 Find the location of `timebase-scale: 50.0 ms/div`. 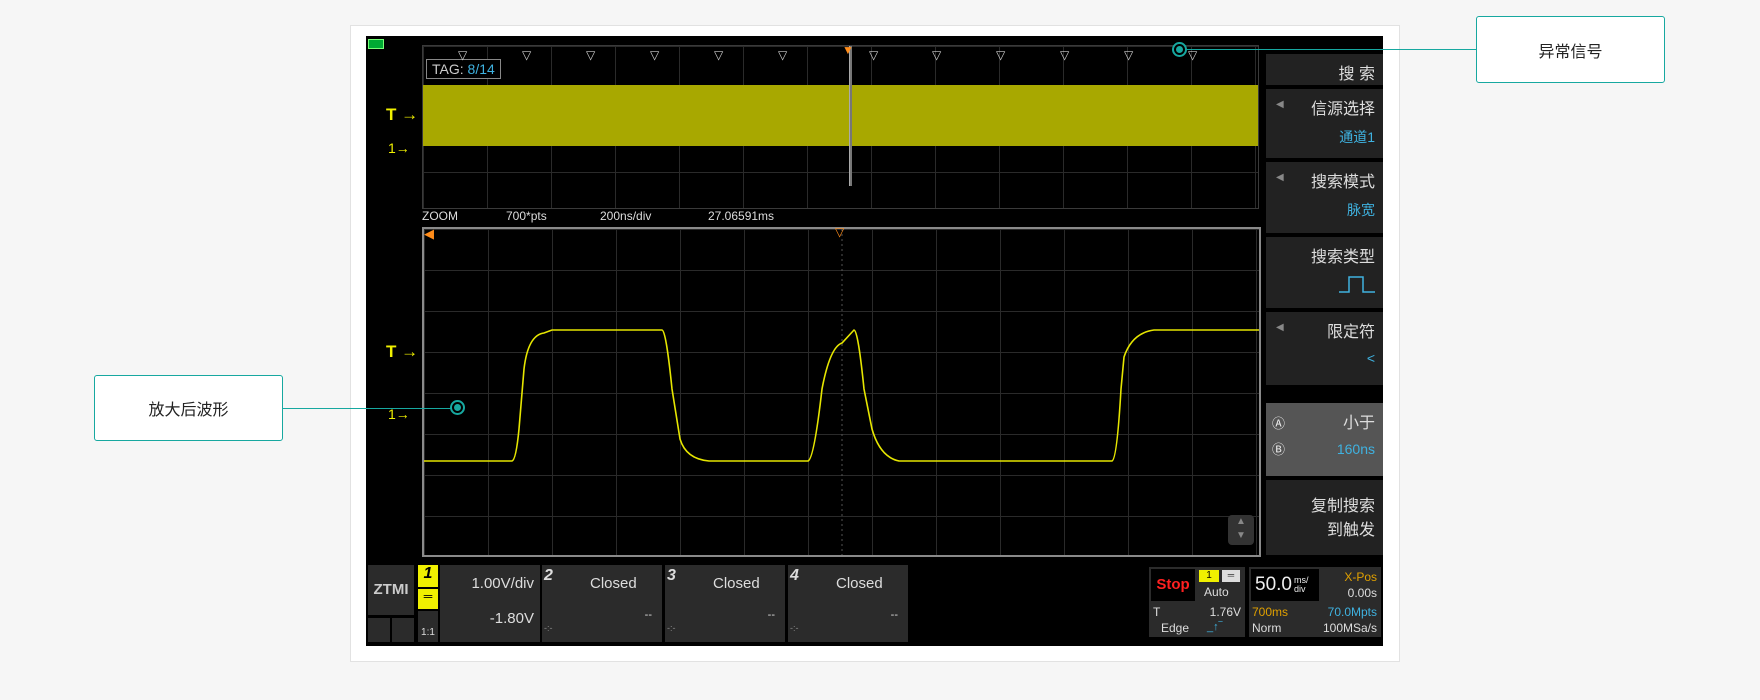

timebase-scale: 50.0 ms/div is located at coordinates (1285, 585).